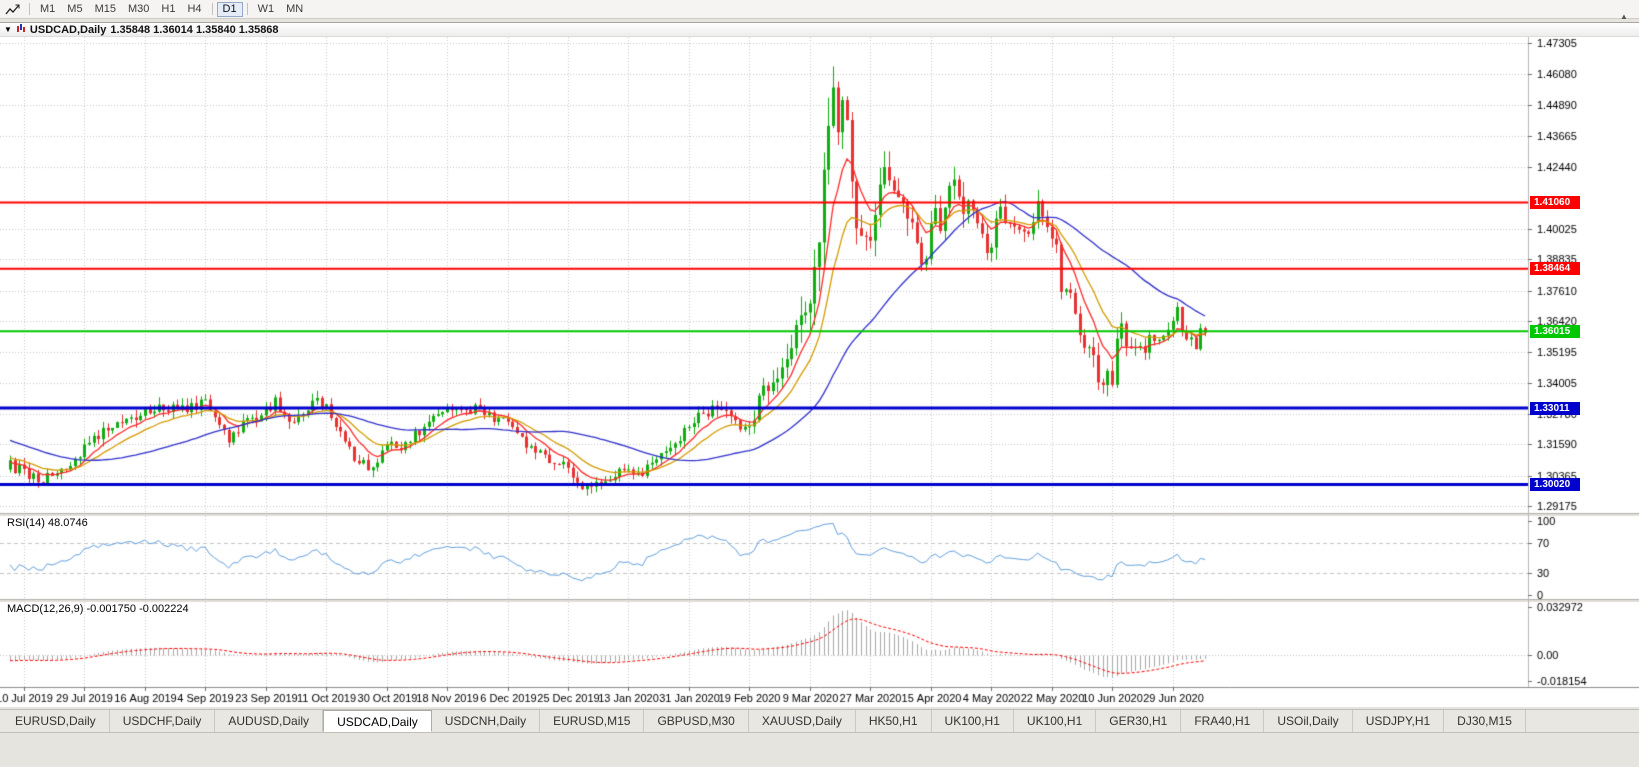  I want to click on window-menu-icon: ▼, so click(8, 29).